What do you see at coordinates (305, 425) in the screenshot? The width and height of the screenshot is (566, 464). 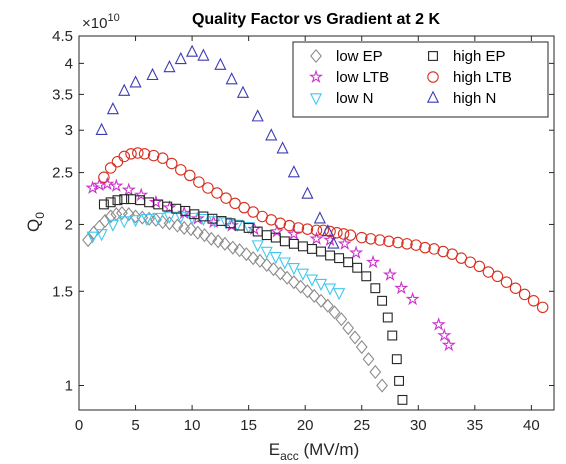 I see `x-tick-label: 20` at bounding box center [305, 425].